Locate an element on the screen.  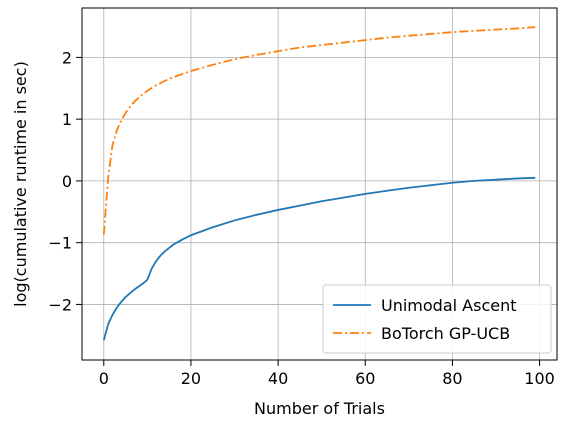
x-tick-label: 60 is located at coordinates (365, 378).